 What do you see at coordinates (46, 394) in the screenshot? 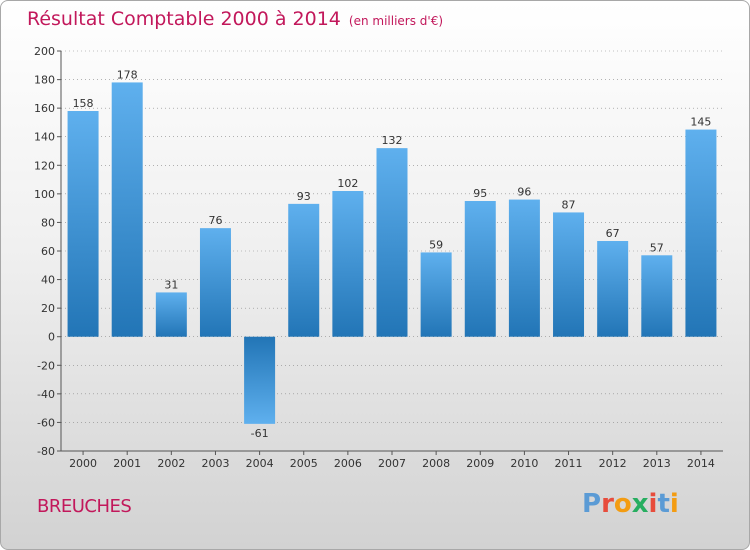
I see `y-tick-label: -40` at bounding box center [46, 394].